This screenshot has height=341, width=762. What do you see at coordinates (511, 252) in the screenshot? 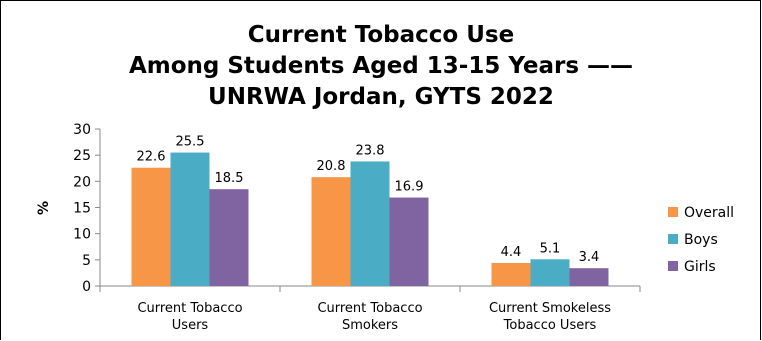
I see `data-label: 4.4` at bounding box center [511, 252].